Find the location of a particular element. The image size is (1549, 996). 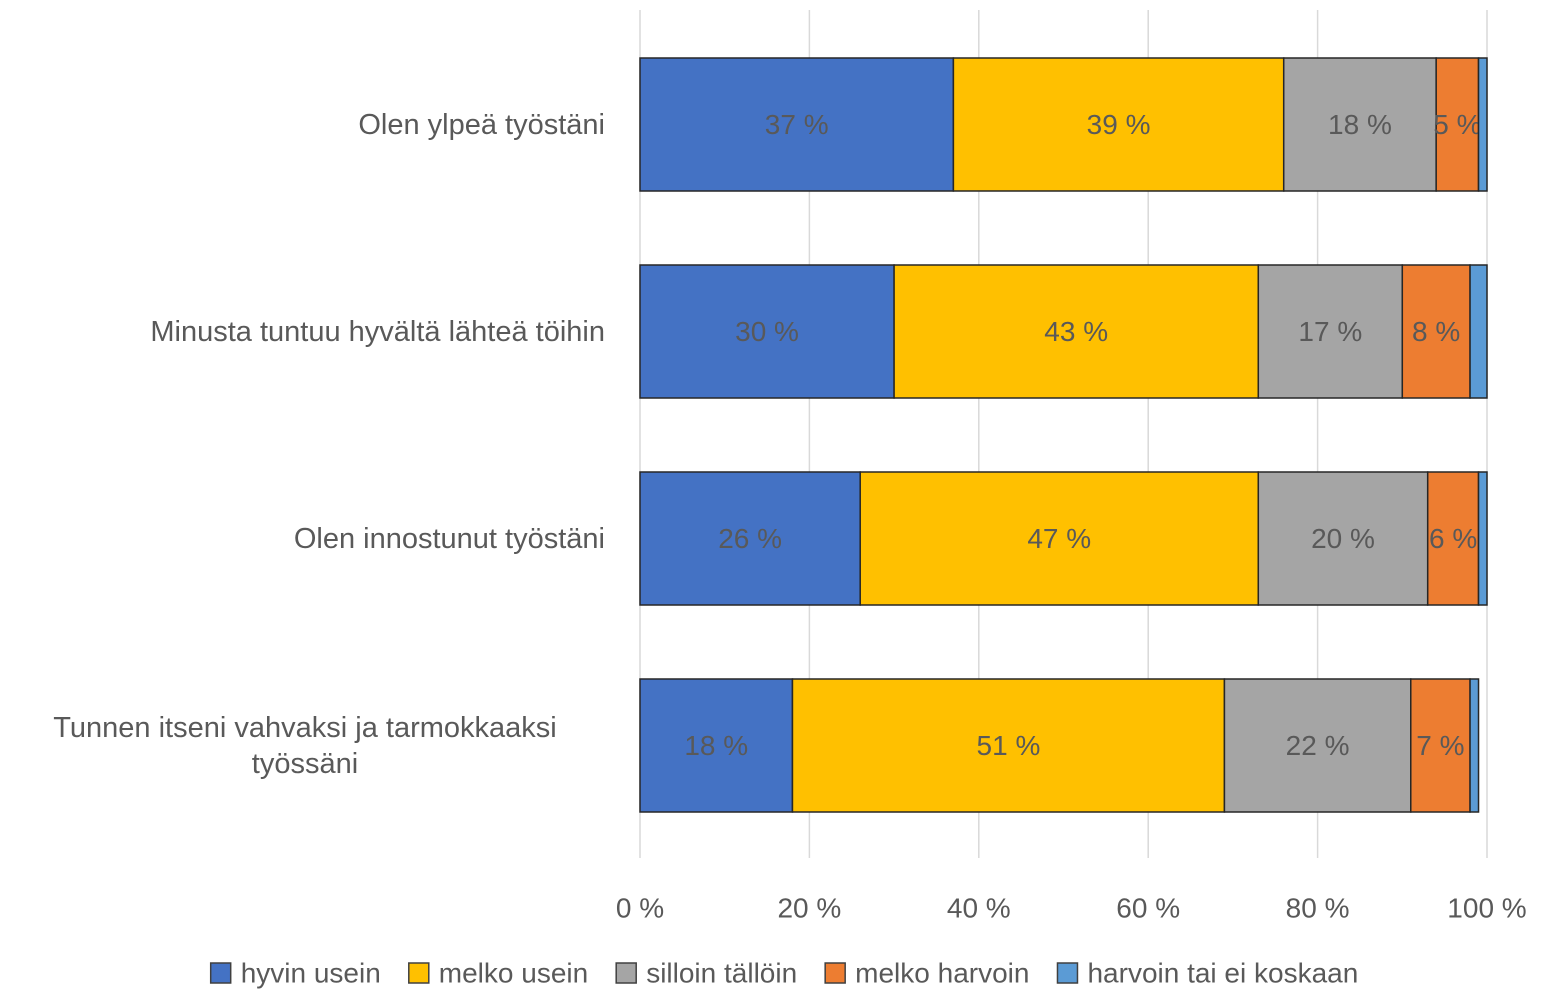

data-label: 17 % is located at coordinates (1330, 331).